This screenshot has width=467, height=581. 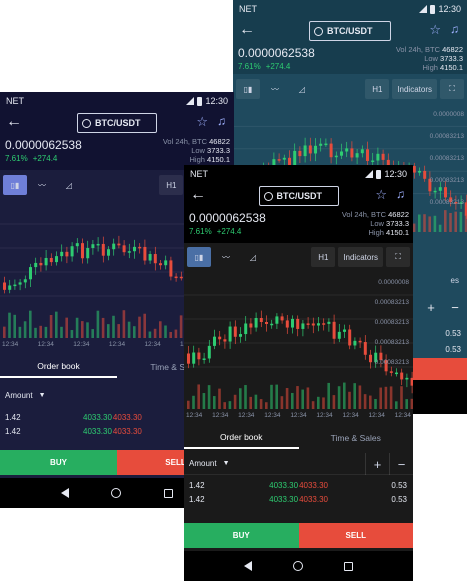 What do you see at coordinates (200, 231) in the screenshot?
I see `change-pct: 7.61%` at bounding box center [200, 231].